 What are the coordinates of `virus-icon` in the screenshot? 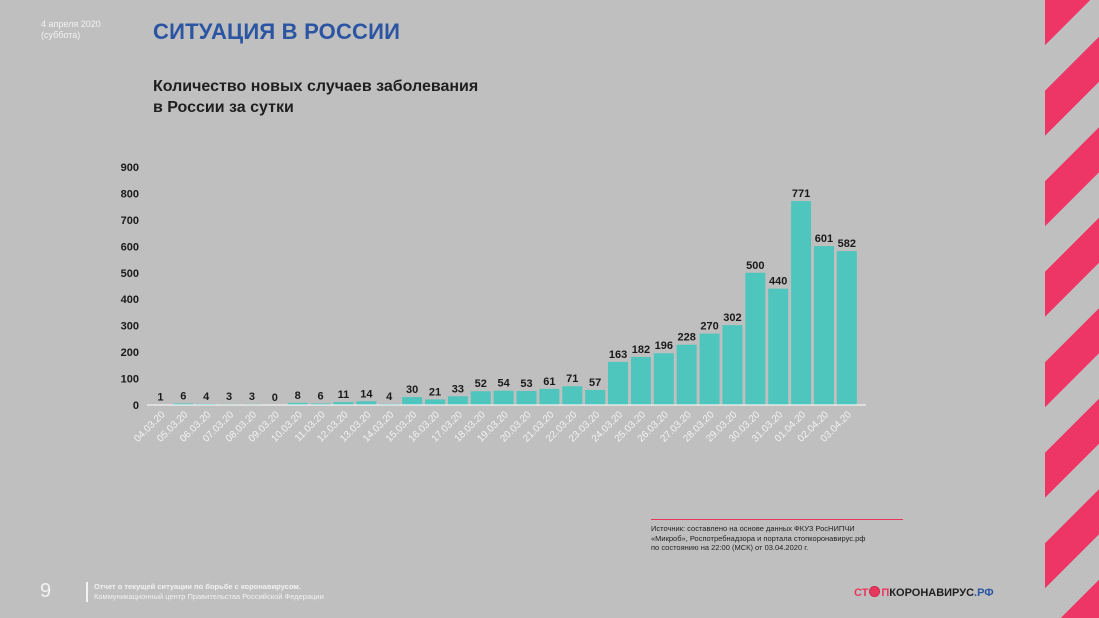 It's located at (875, 591).